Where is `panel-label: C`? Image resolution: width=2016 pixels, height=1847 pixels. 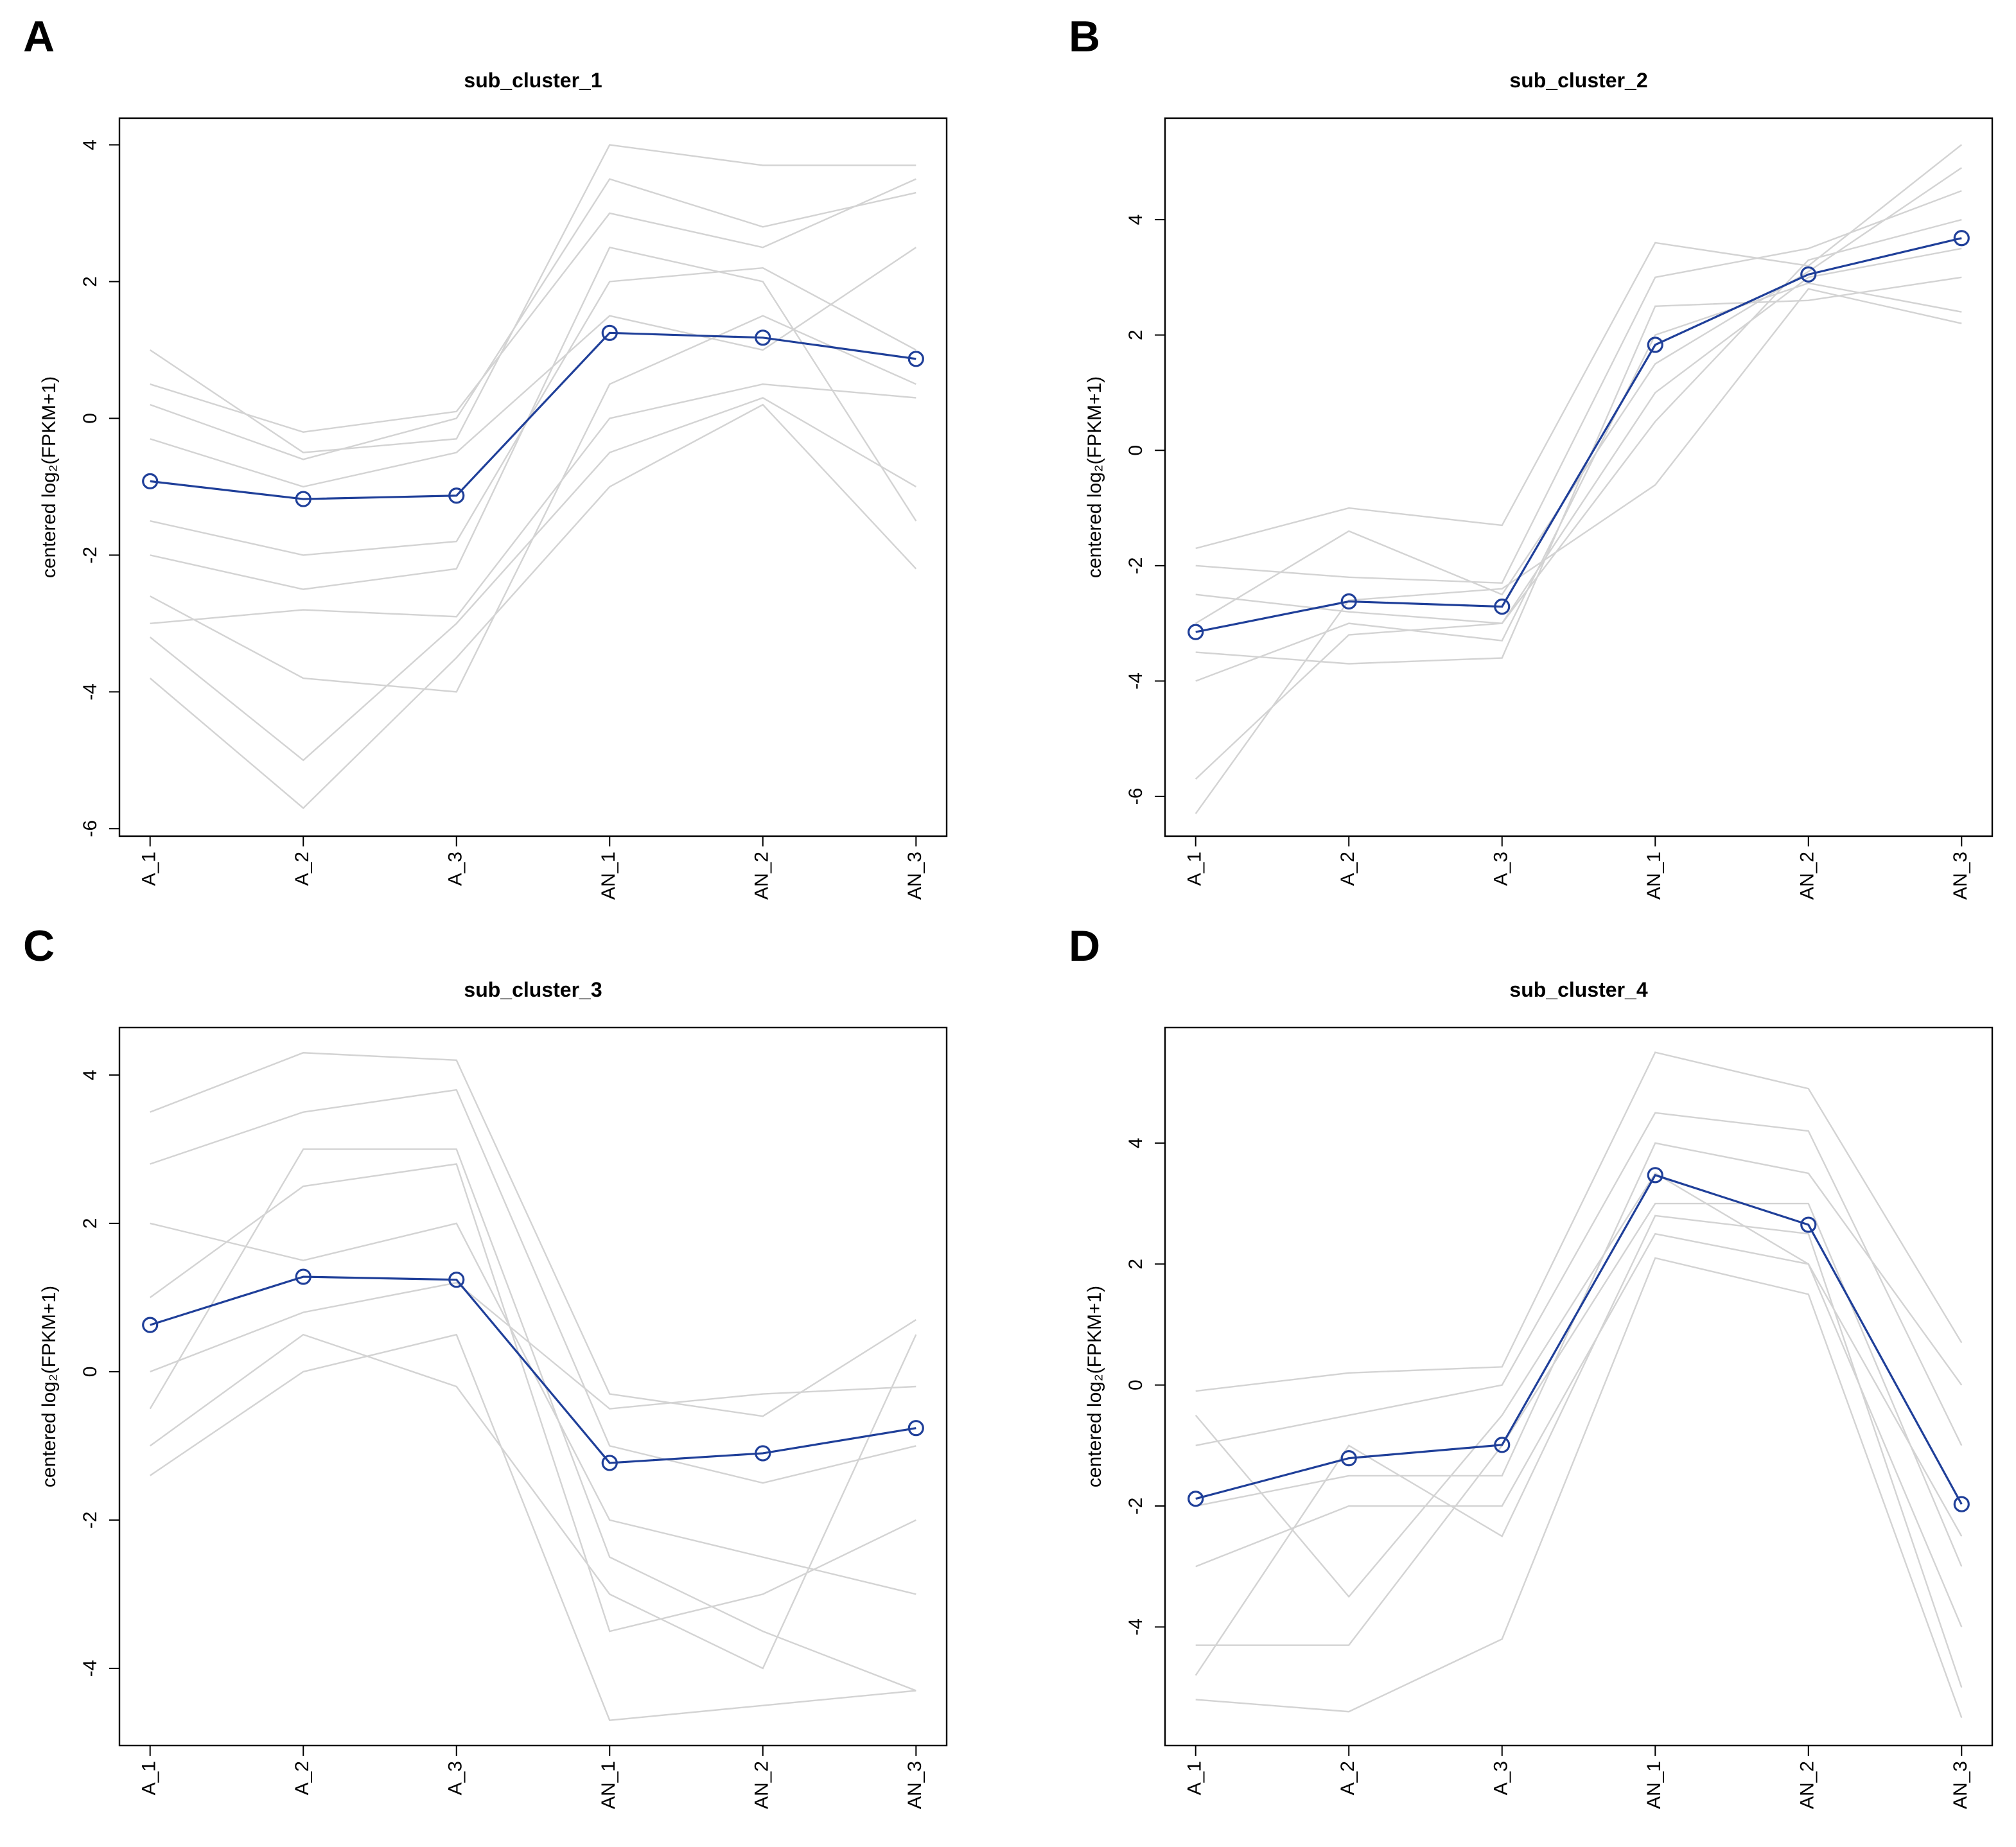
panel-label: C is located at coordinates (39, 946).